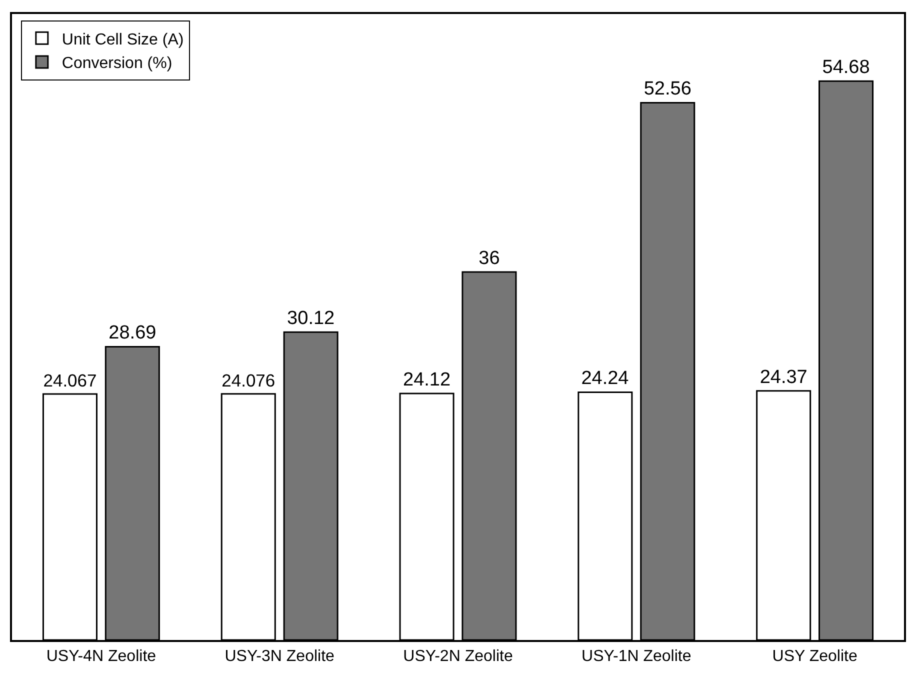 The height and width of the screenshot is (700, 918). Describe the element at coordinates (427, 379) in the screenshot. I see `data-label: 24.12` at that location.